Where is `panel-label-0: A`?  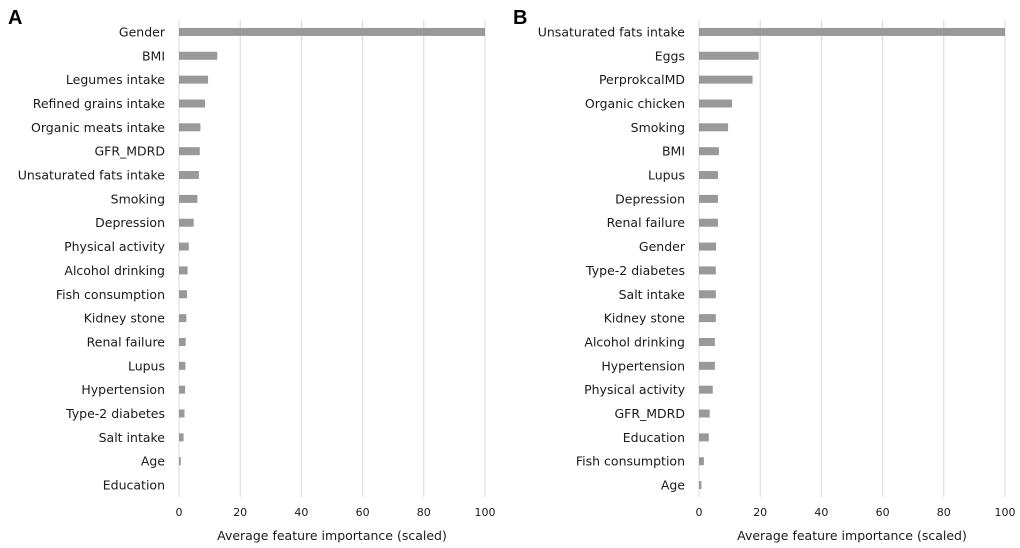 panel-label-0: A is located at coordinates (15, 18).